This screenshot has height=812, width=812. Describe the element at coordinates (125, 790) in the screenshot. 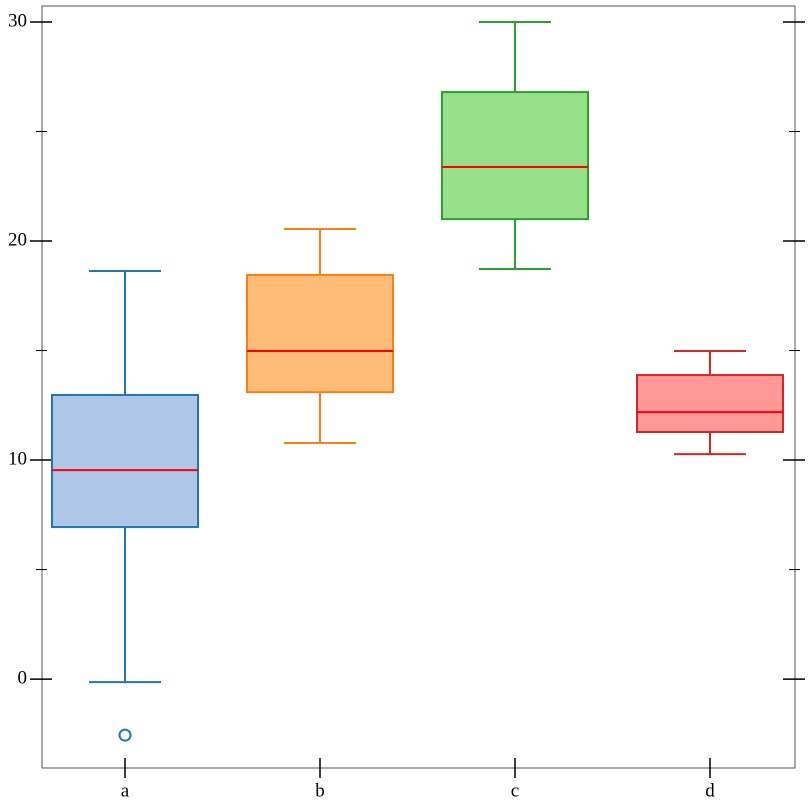

I see `x-tick-label: a` at that location.